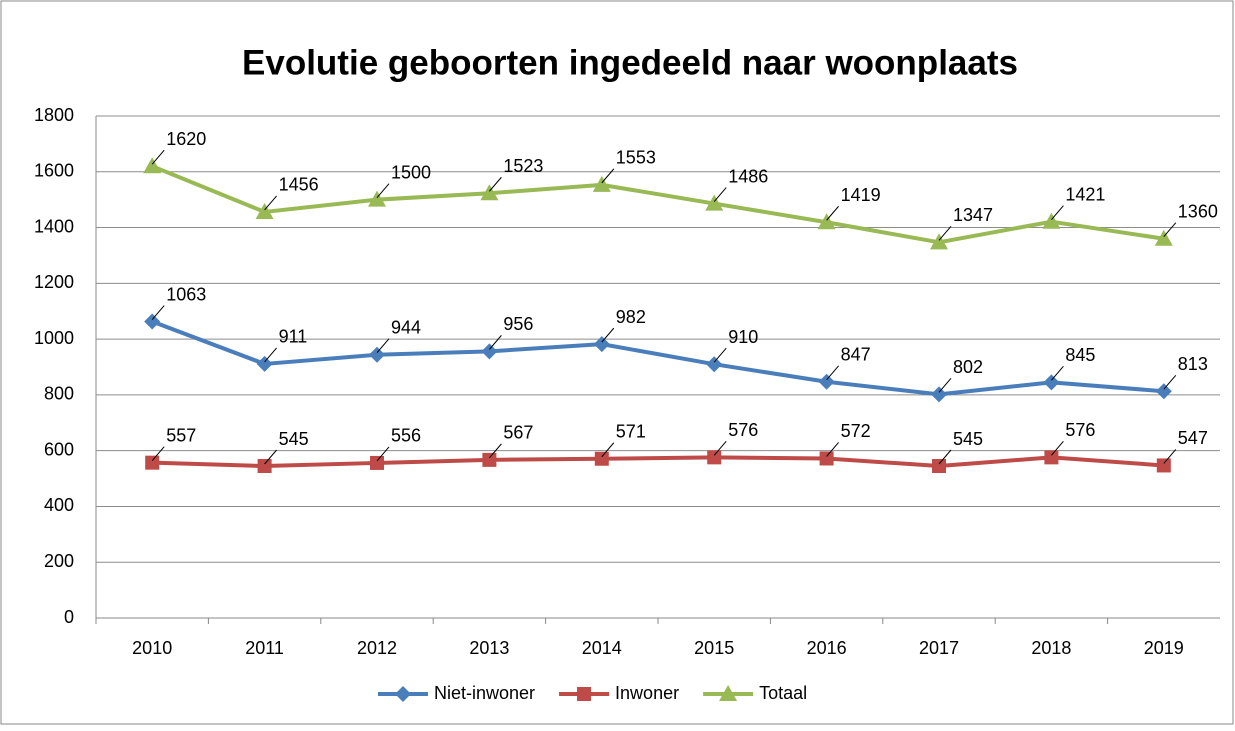 The height and width of the screenshot is (731, 1235). What do you see at coordinates (856, 431) in the screenshot?
I see `data-label: 572` at bounding box center [856, 431].